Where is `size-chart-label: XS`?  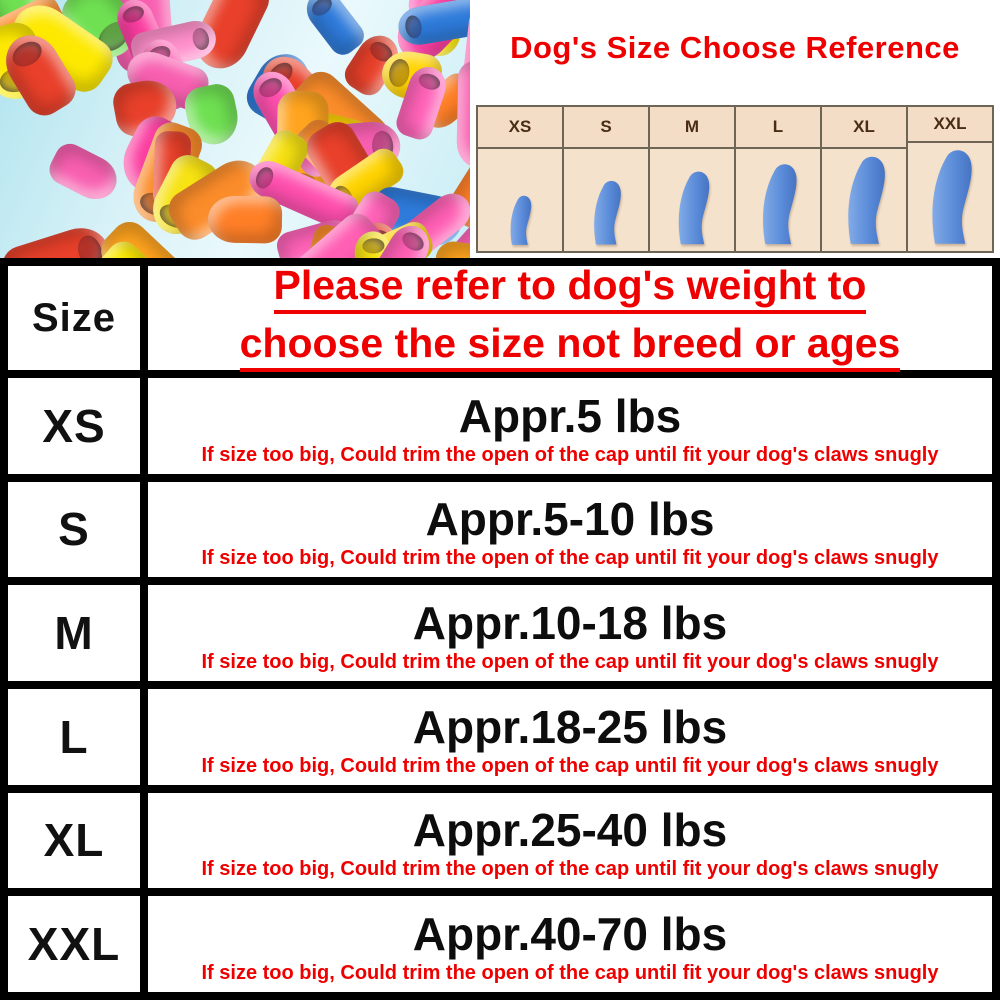 size-chart-label: XS is located at coordinates (520, 128).